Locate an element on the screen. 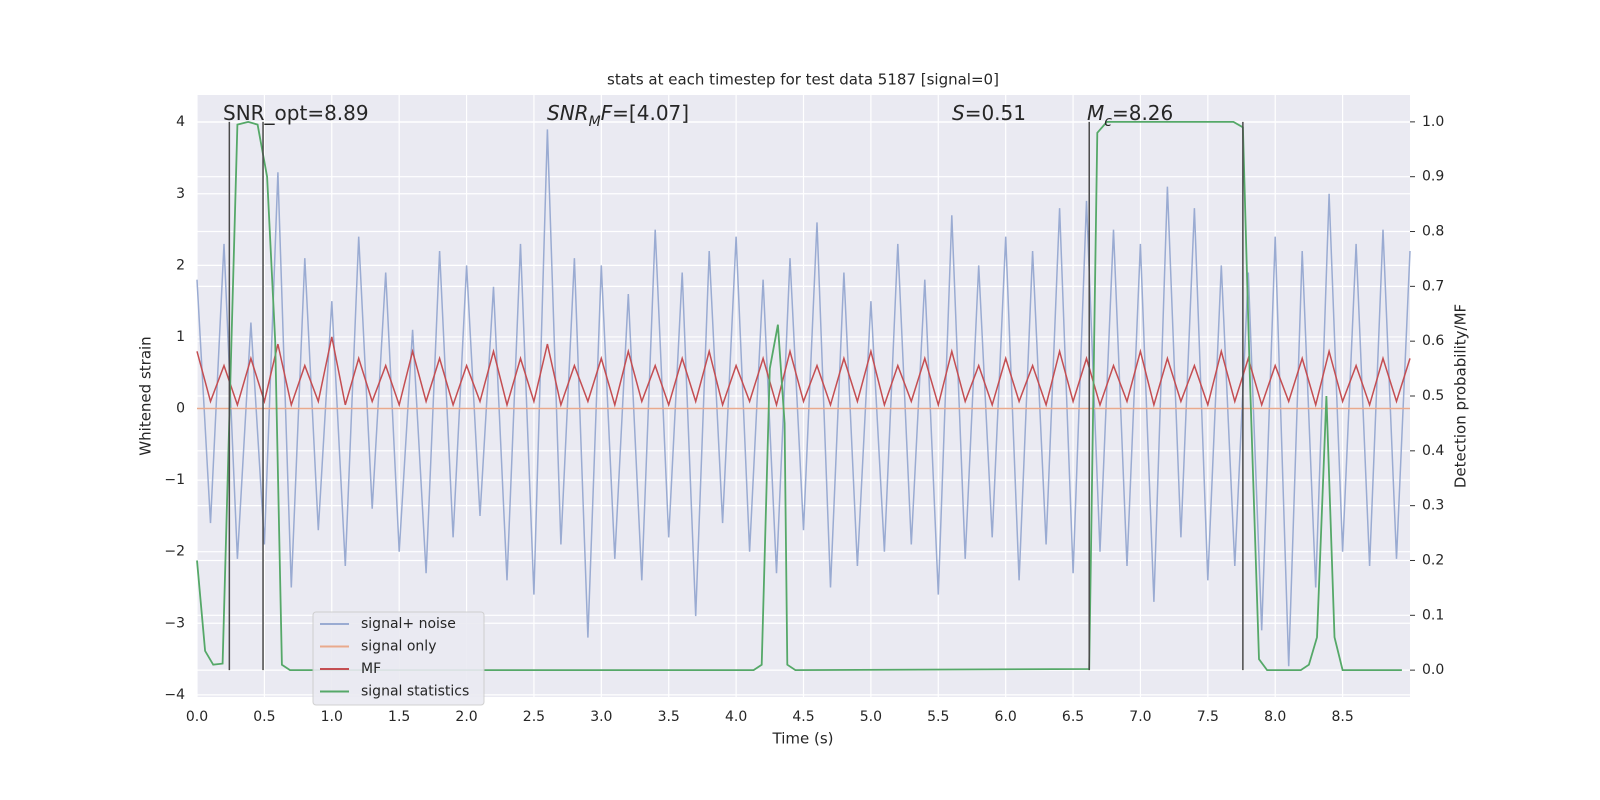  x-tick-label: 0.5 is located at coordinates (264, 717).